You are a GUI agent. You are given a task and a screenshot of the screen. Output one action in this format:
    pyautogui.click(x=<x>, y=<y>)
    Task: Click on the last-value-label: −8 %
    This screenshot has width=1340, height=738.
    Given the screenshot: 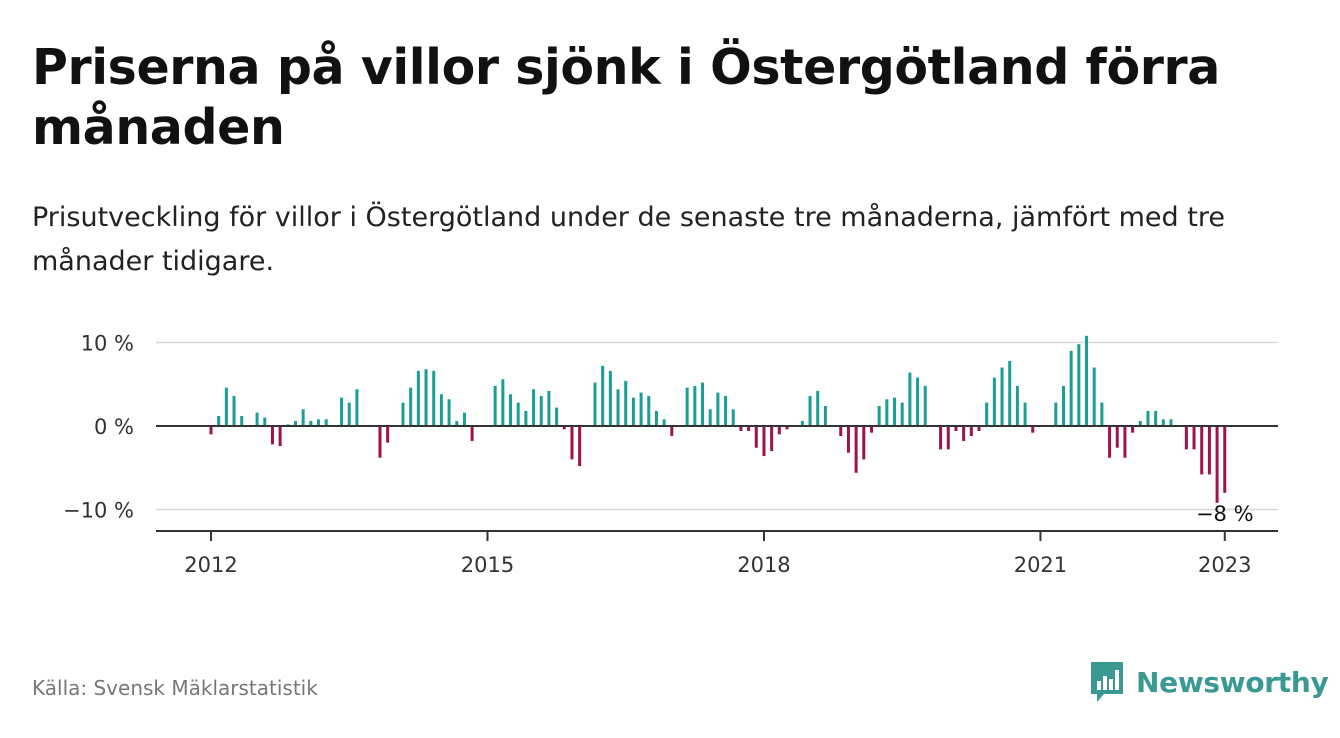 What is the action you would take?
    pyautogui.click(x=1225, y=514)
    